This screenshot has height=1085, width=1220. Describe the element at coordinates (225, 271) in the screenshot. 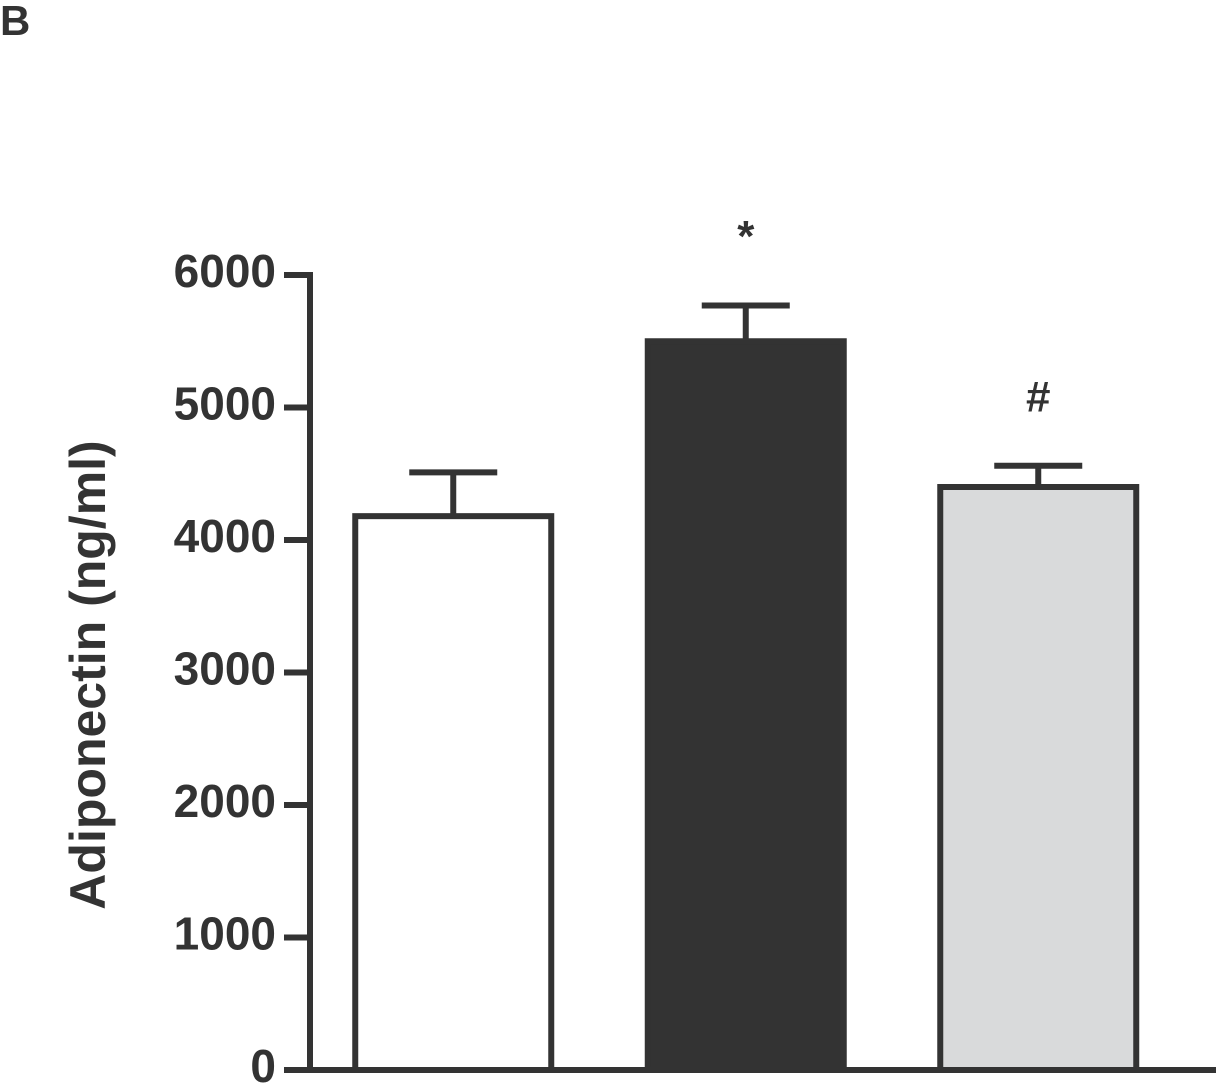

I see `y-tick-label: 6000` at that location.